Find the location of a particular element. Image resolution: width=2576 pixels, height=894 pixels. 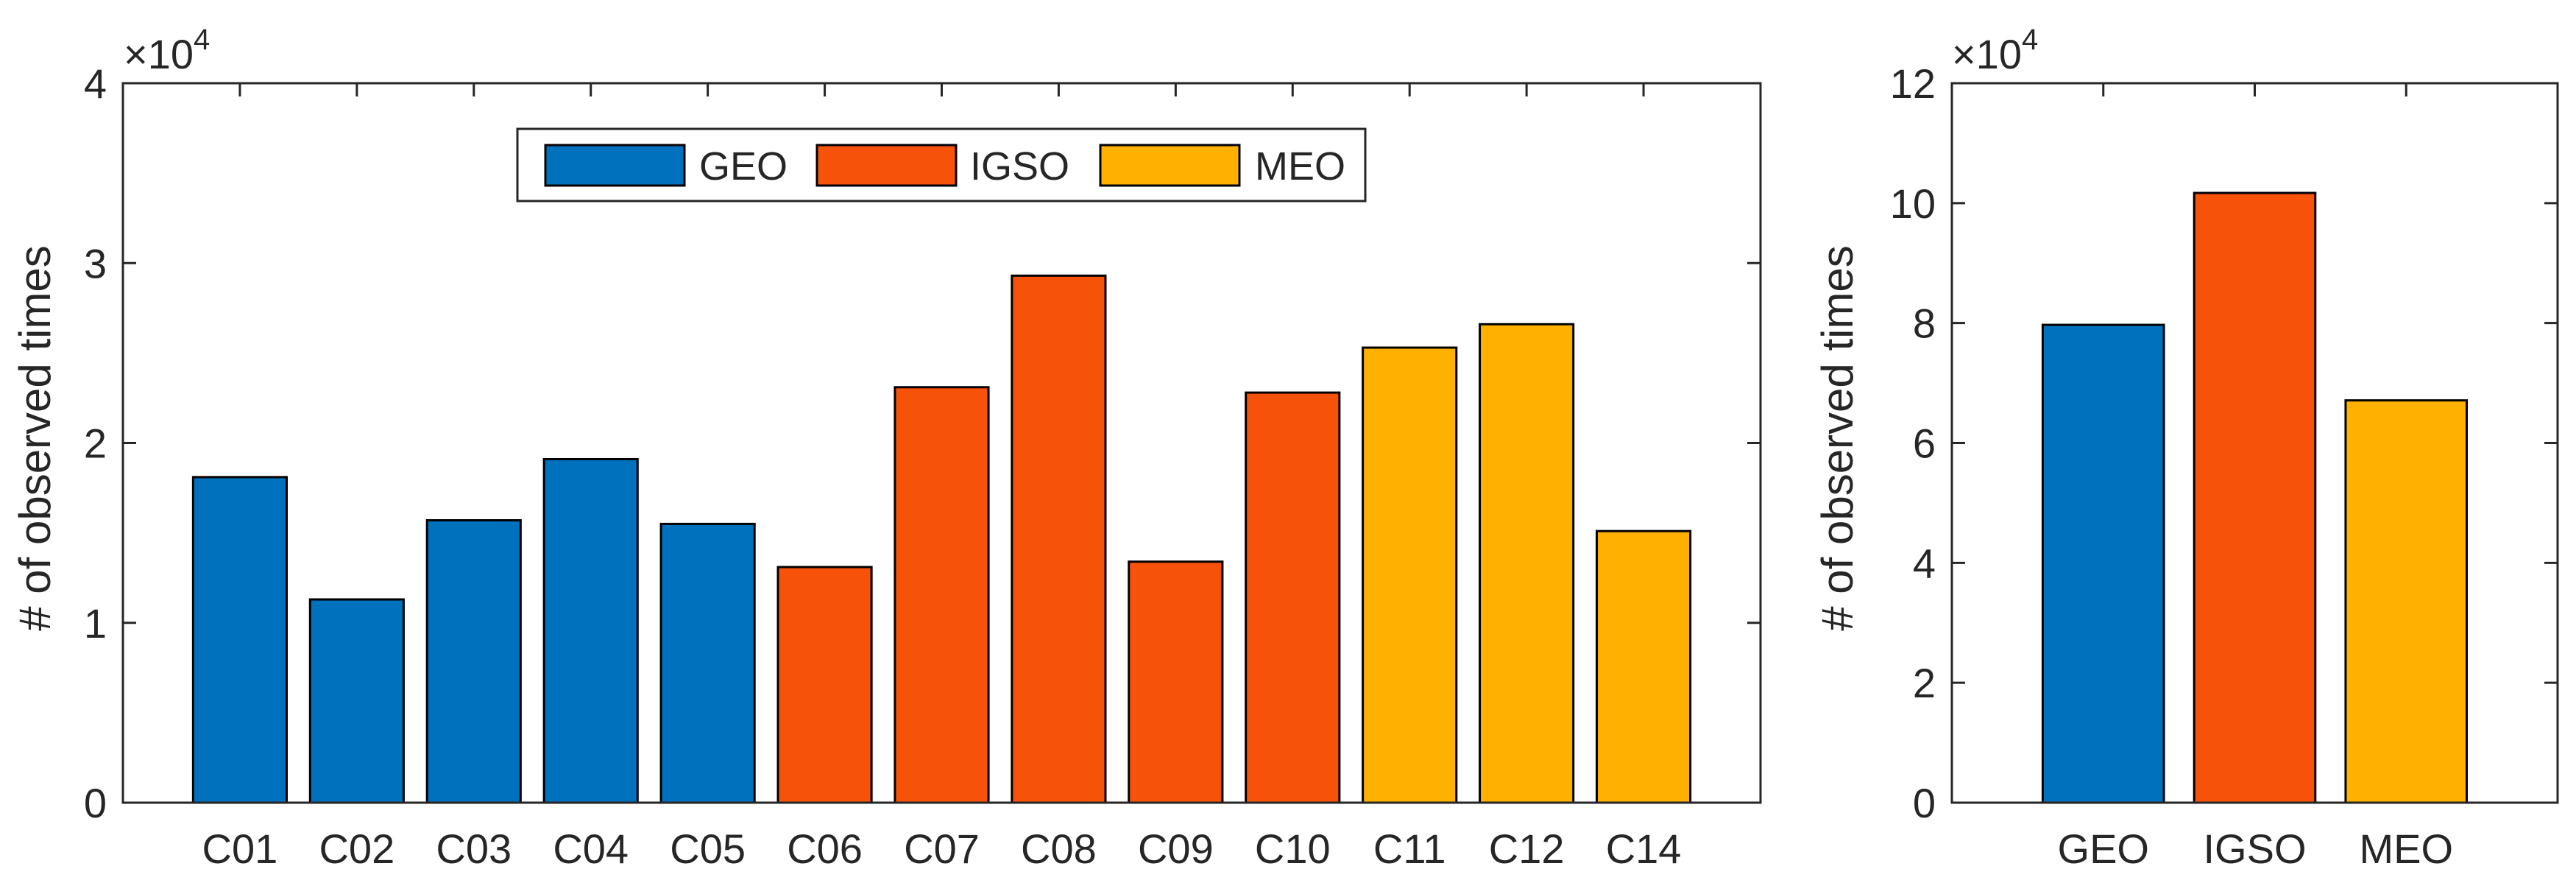

x-tick-labels: GEO IGSO MEO is located at coordinates (2256, 849).